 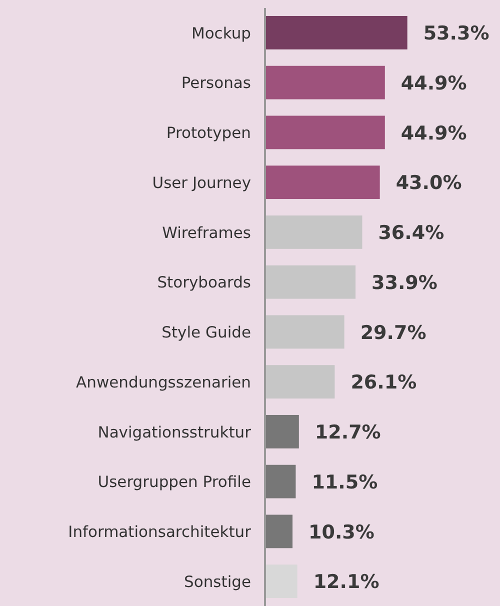 I want to click on data-label: 29.7%, so click(x=393, y=333).